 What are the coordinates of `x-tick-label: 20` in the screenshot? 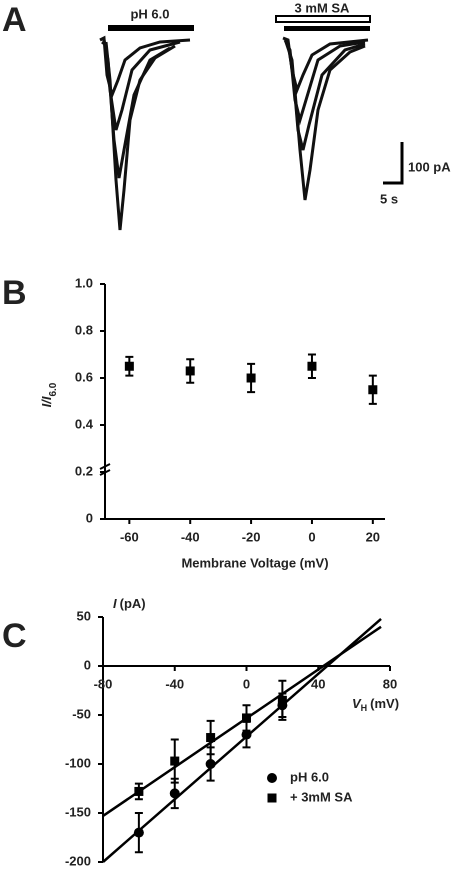 It's located at (373, 536).